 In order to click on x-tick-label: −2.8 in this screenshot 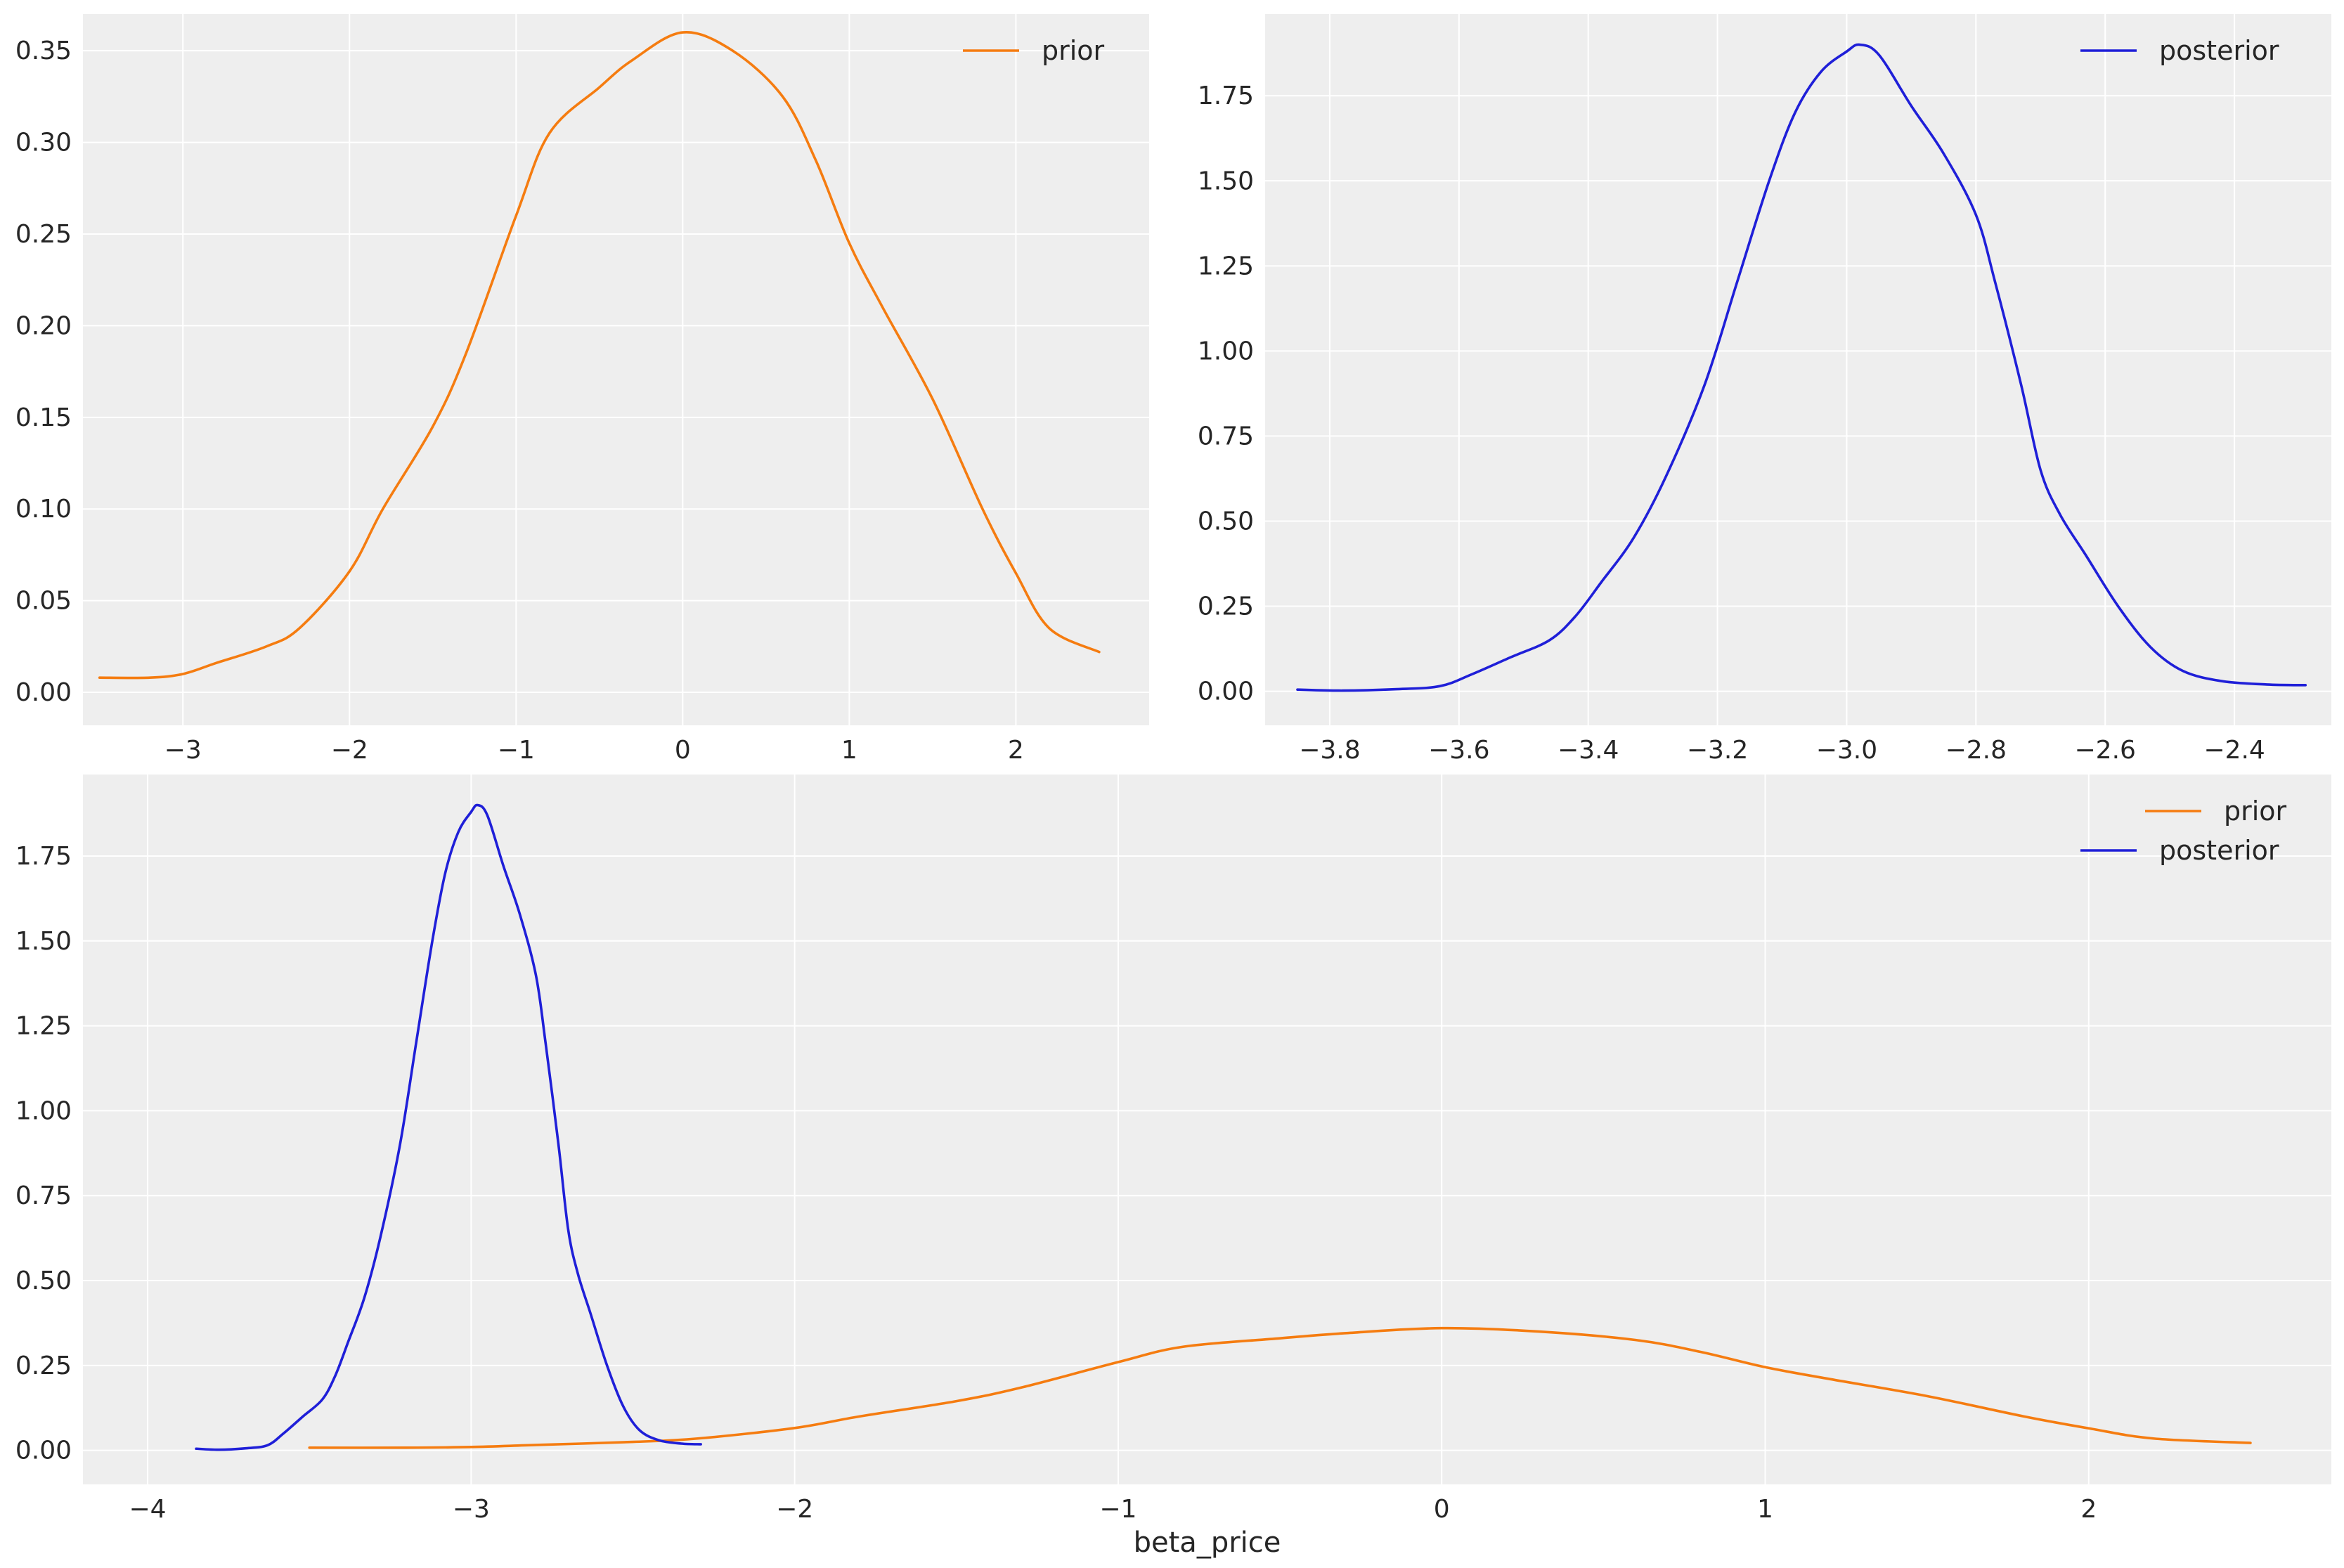, I will do `click(1976, 750)`.